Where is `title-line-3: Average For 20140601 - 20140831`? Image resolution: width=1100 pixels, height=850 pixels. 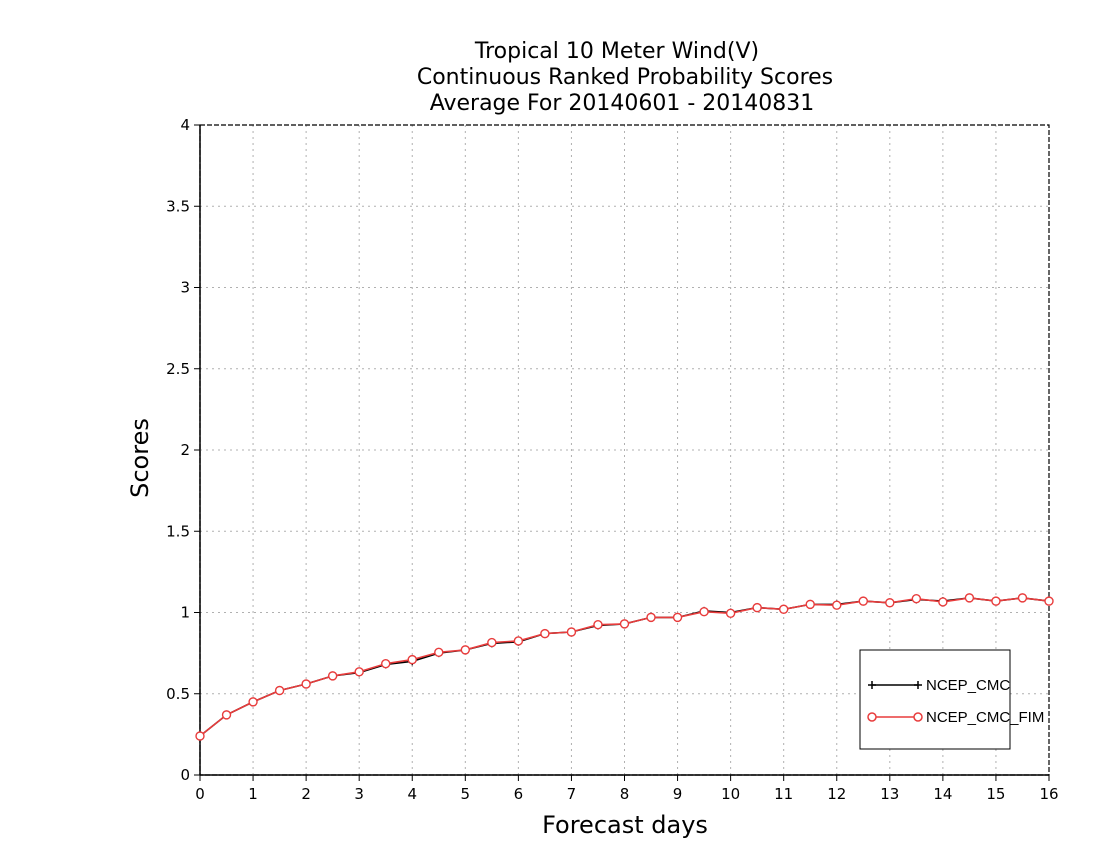
title-line-3: Average For 20140601 - 20140831 is located at coordinates (622, 103).